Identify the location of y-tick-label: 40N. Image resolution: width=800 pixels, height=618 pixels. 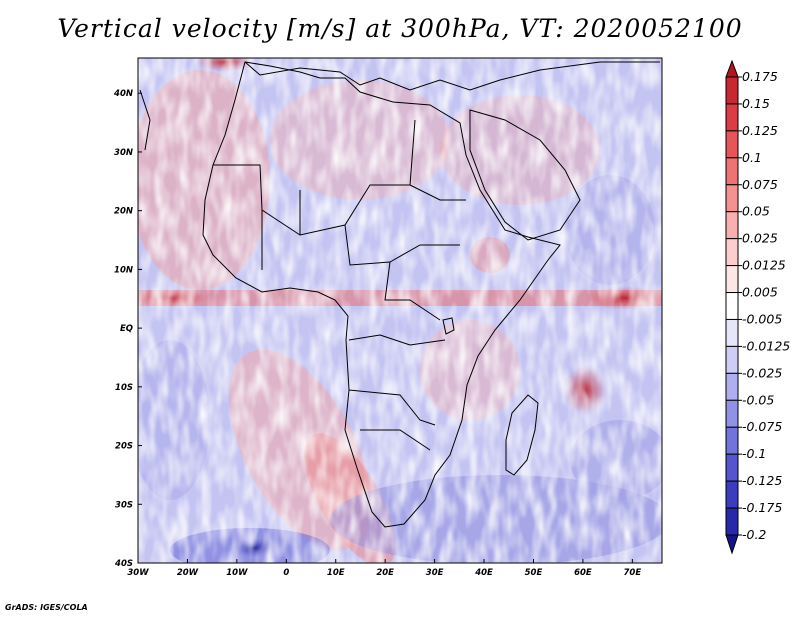
(123, 94).